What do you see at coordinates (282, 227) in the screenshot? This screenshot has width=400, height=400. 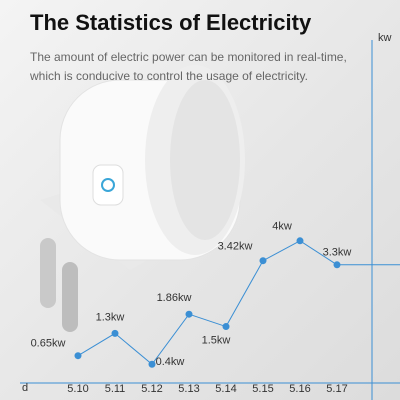 I see `value-label: 4kw` at bounding box center [282, 227].